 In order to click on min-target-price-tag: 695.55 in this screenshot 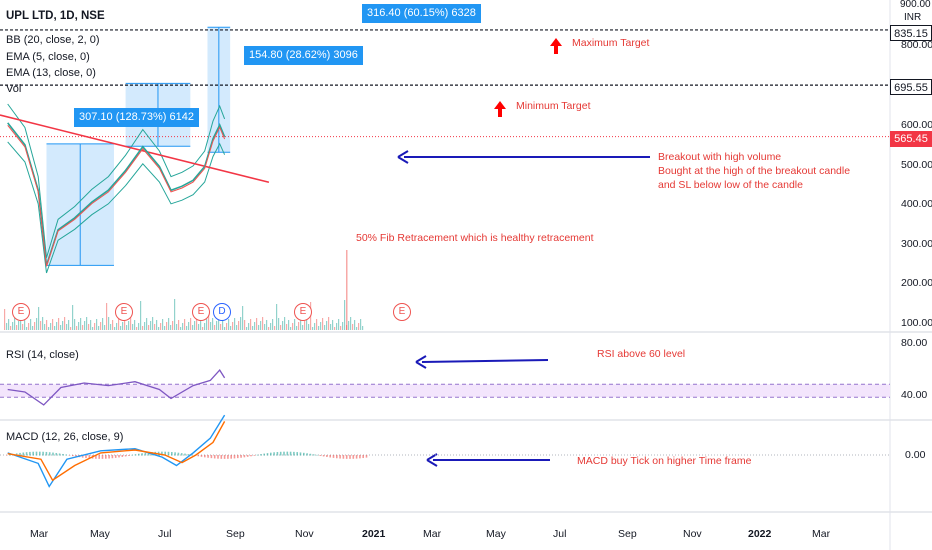, I will do `click(911, 87)`.